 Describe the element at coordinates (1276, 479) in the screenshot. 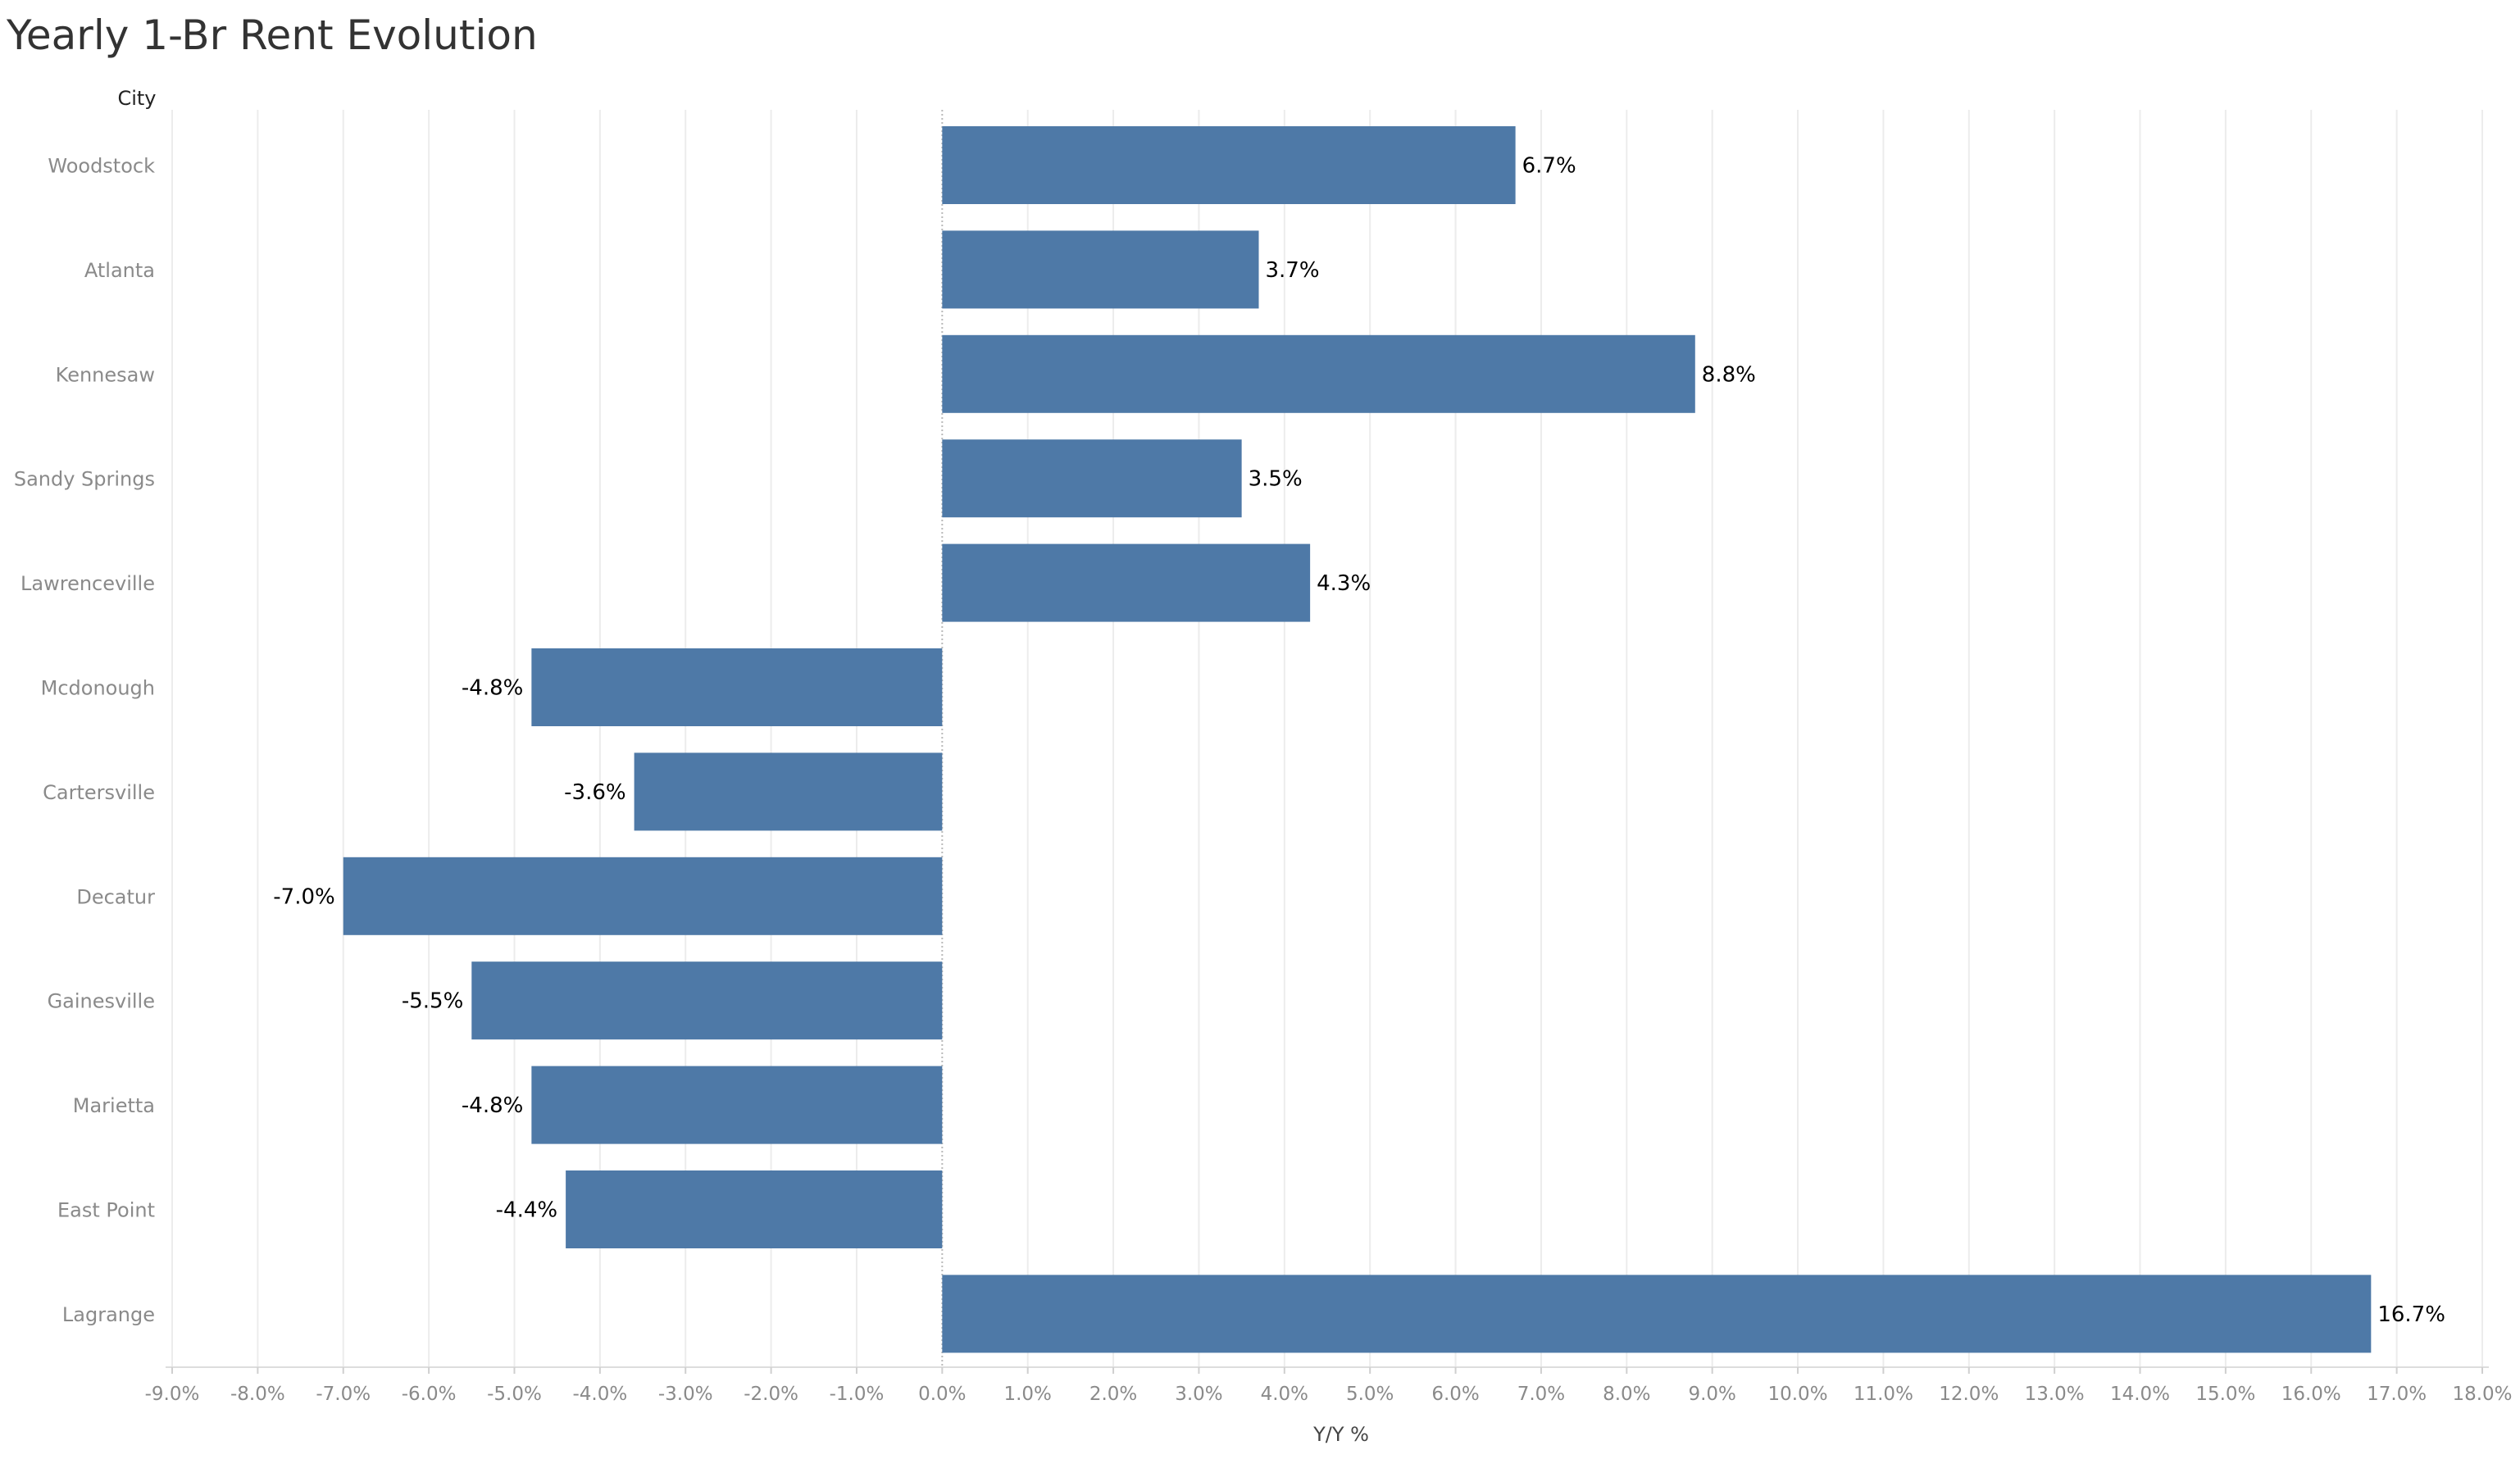

I see `data-label: 3.5%` at that location.